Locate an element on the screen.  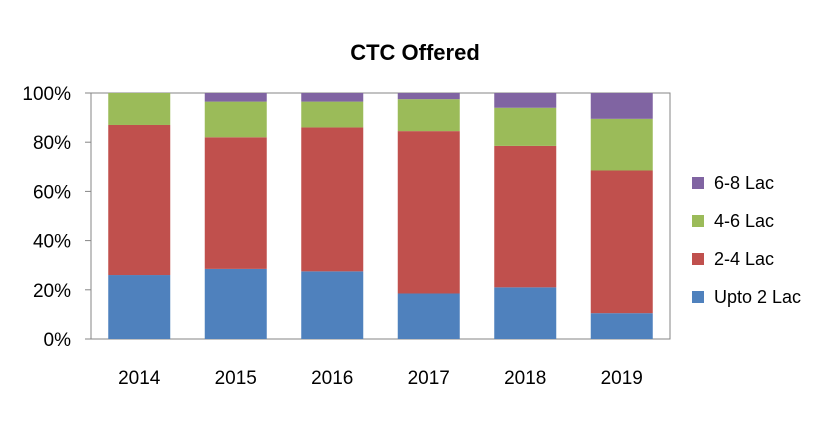
x-tick-label: 2019 is located at coordinates (622, 378).